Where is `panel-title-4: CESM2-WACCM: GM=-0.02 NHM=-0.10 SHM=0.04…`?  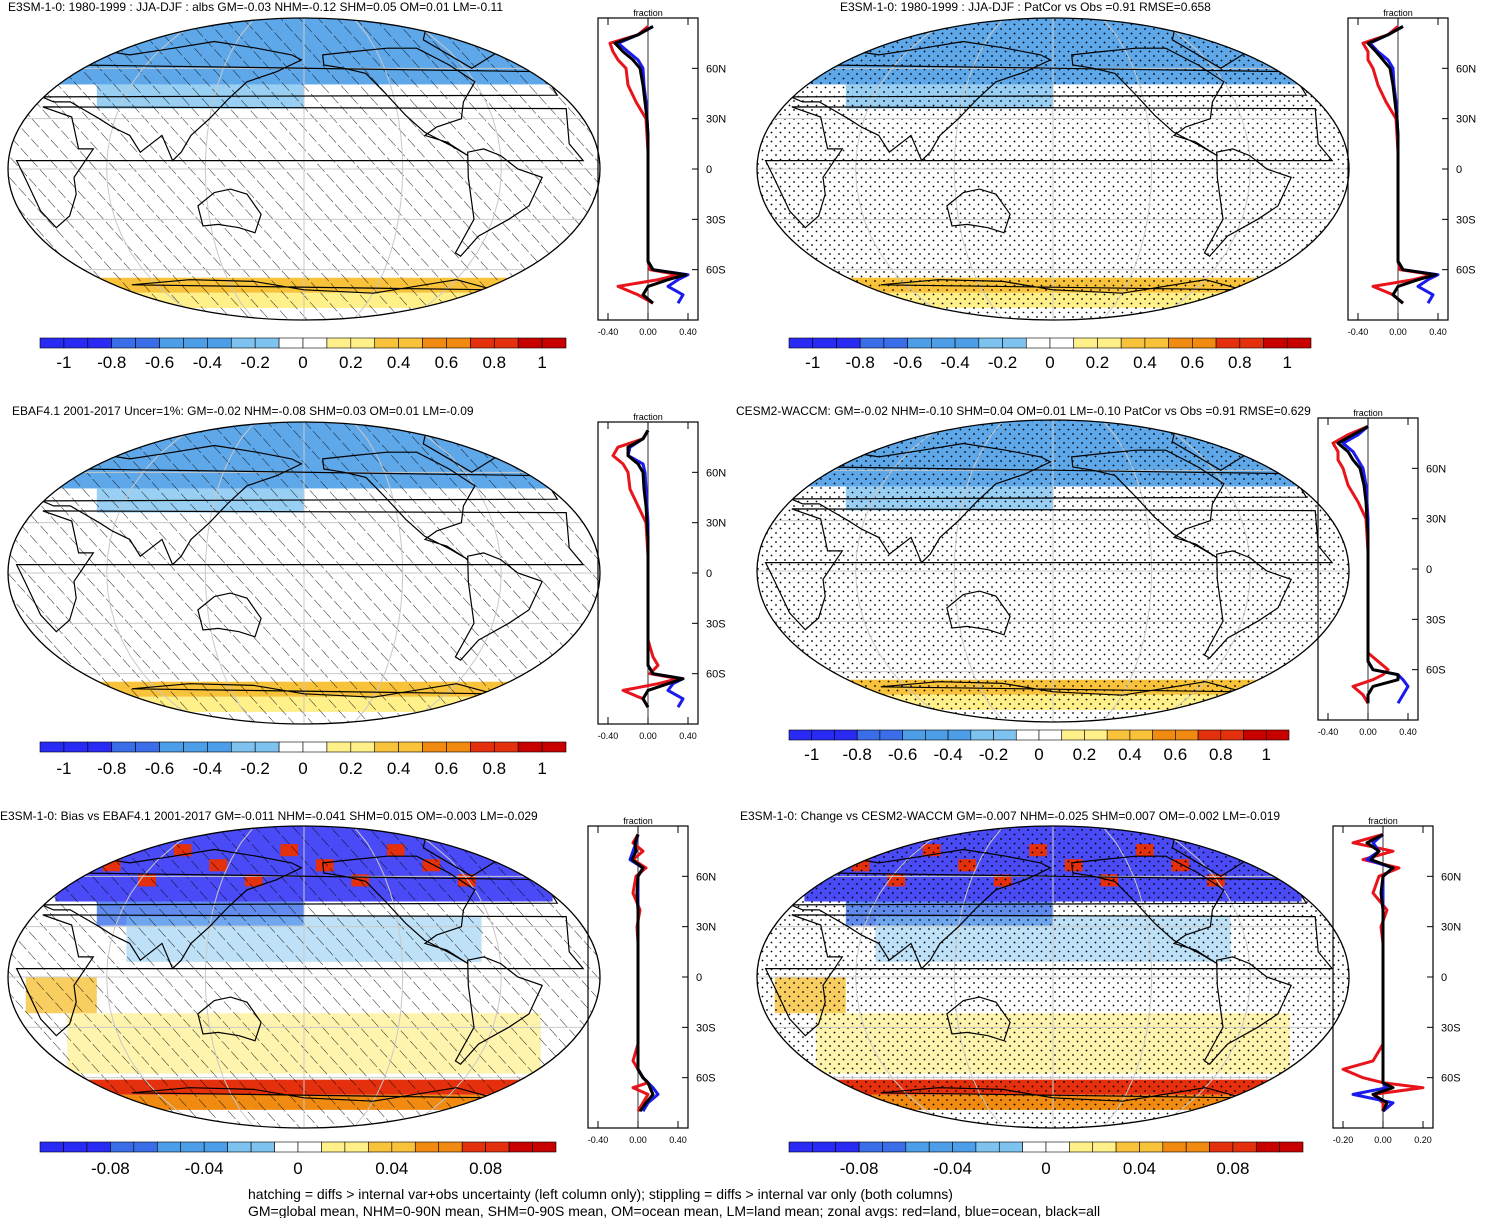 panel-title-4: CESM2-WACCM: GM=-0.02 NHM=-0.10 SHM=0.04… is located at coordinates (1023, 411).